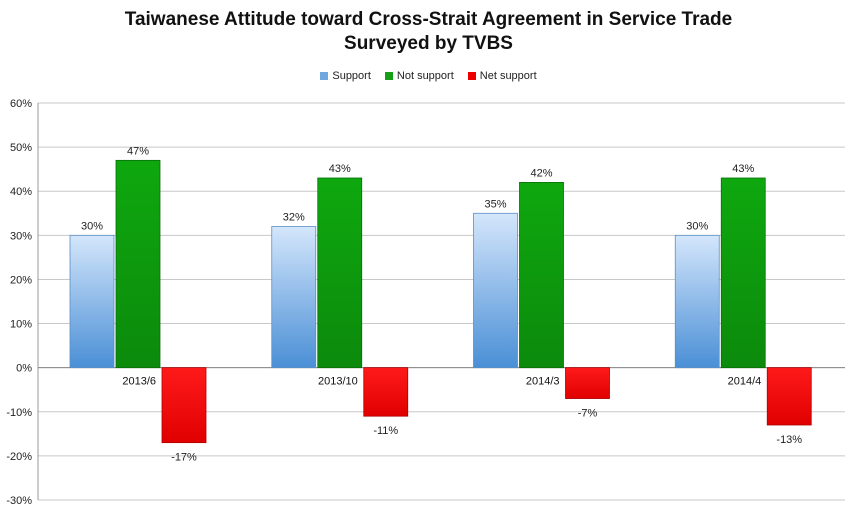 Image resolution: width=857 pixels, height=508 pixels. I want to click on data-label-net-support: -7%, so click(588, 414).